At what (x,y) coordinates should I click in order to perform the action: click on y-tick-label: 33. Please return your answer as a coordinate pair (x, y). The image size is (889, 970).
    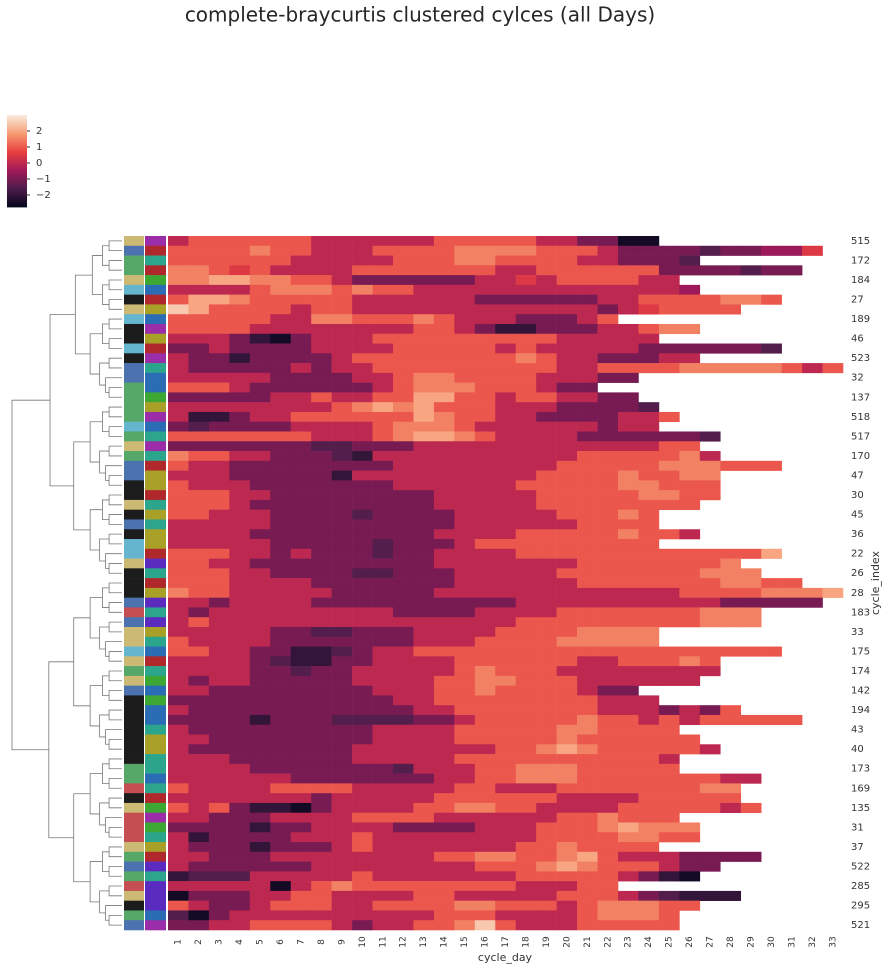
    Looking at the image, I should click on (857, 632).